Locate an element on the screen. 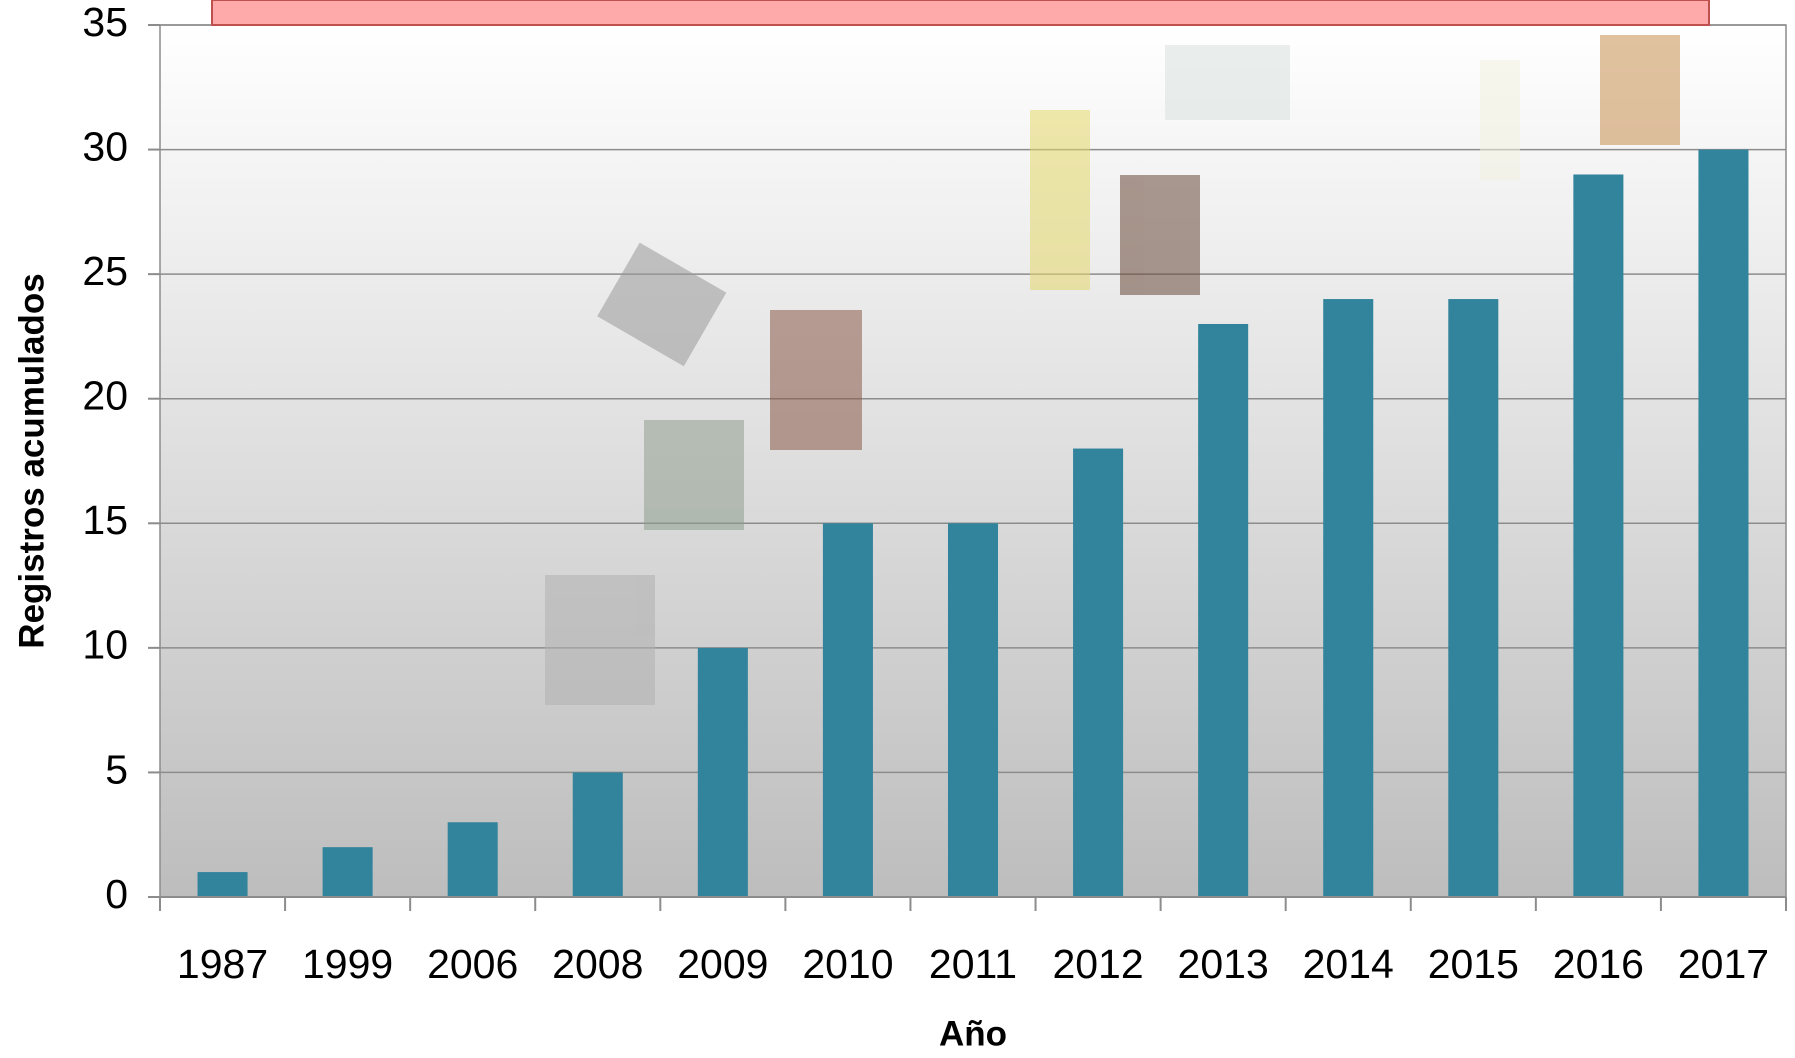 The width and height of the screenshot is (1795, 1058). x-tick-label: 1999 is located at coordinates (347, 964).